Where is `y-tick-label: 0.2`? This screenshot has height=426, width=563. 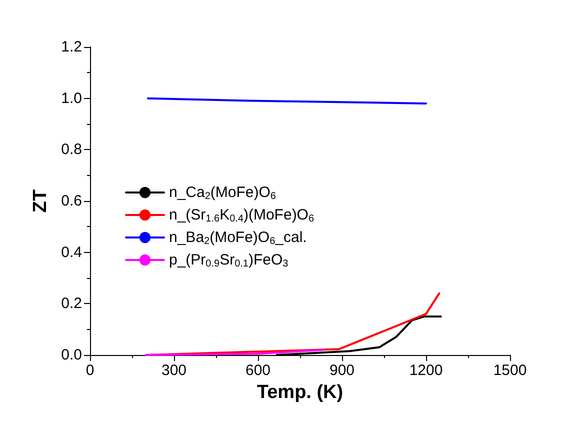
y-tick-label: 0.2 is located at coordinates (71, 303).